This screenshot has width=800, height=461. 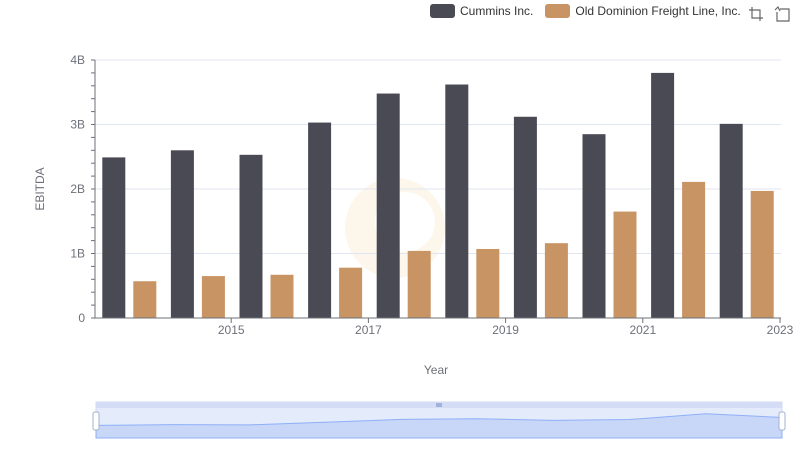 I want to click on slider-handle-left, so click(x=96, y=421).